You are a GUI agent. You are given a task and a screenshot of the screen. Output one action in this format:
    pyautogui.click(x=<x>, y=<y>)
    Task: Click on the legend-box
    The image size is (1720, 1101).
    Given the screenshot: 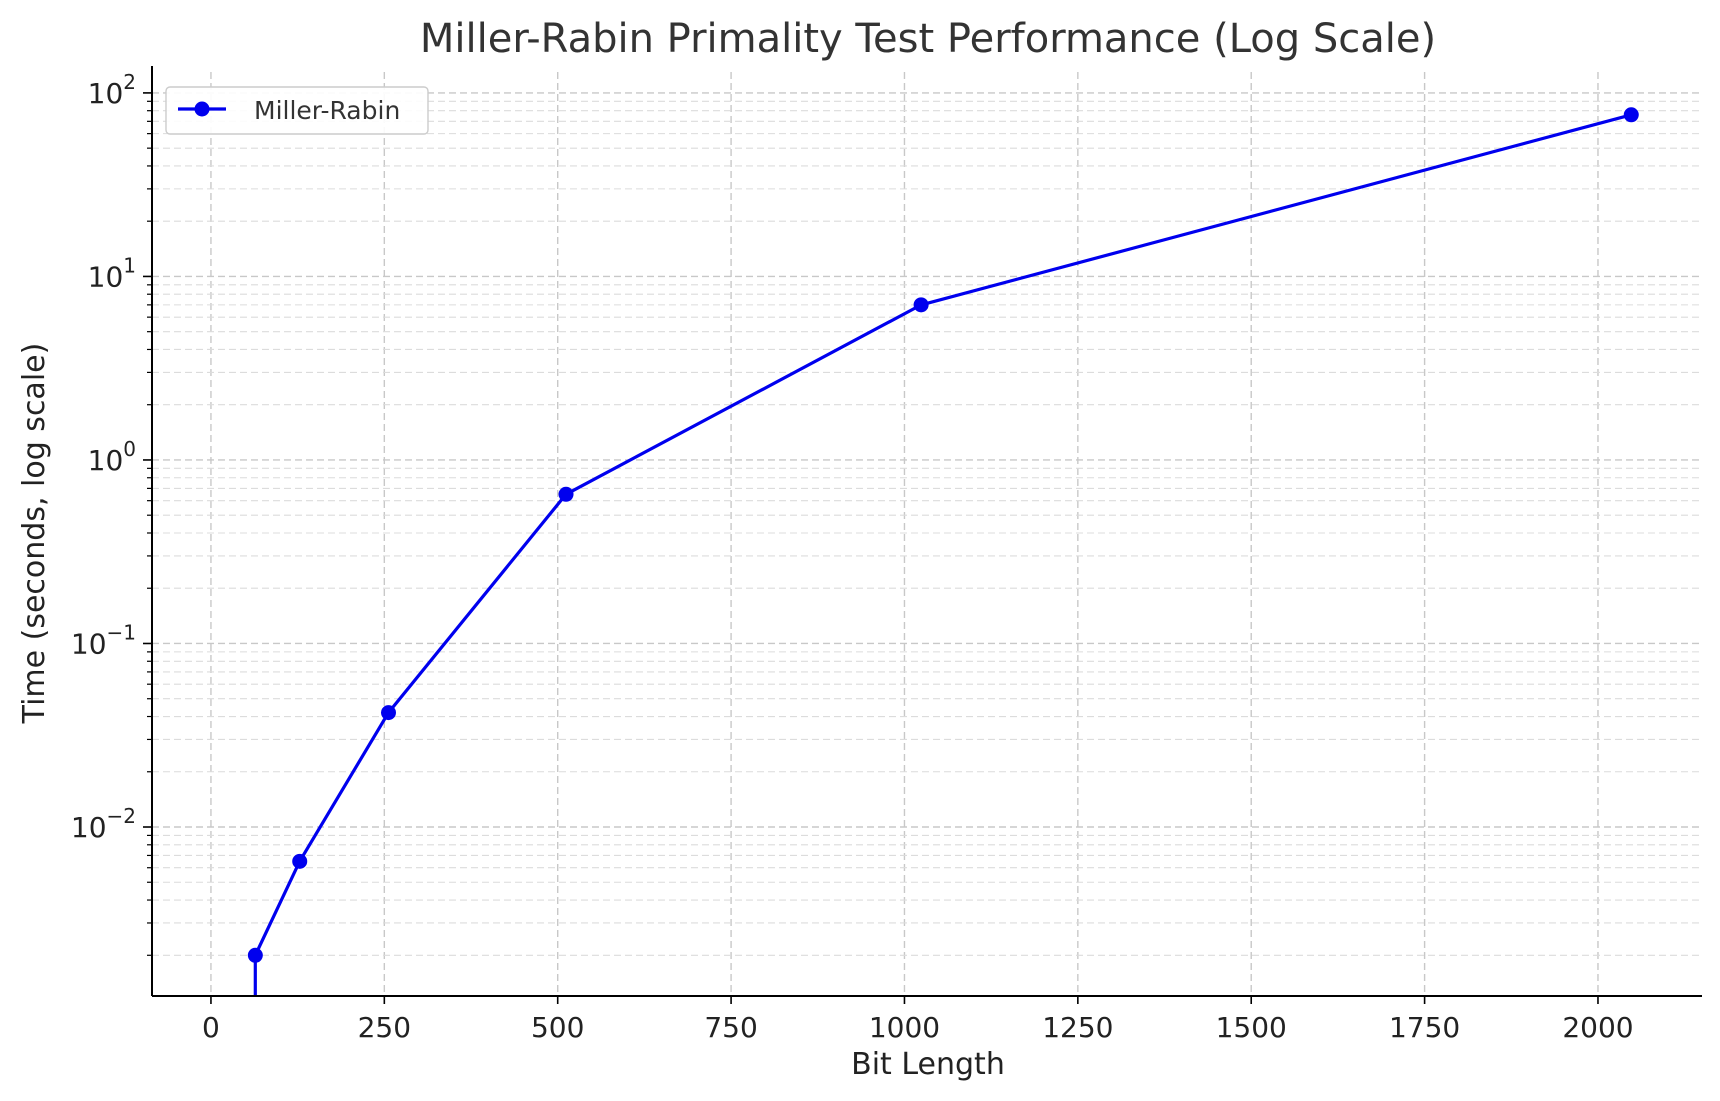 What is the action you would take?
    pyautogui.click(x=297, y=110)
    